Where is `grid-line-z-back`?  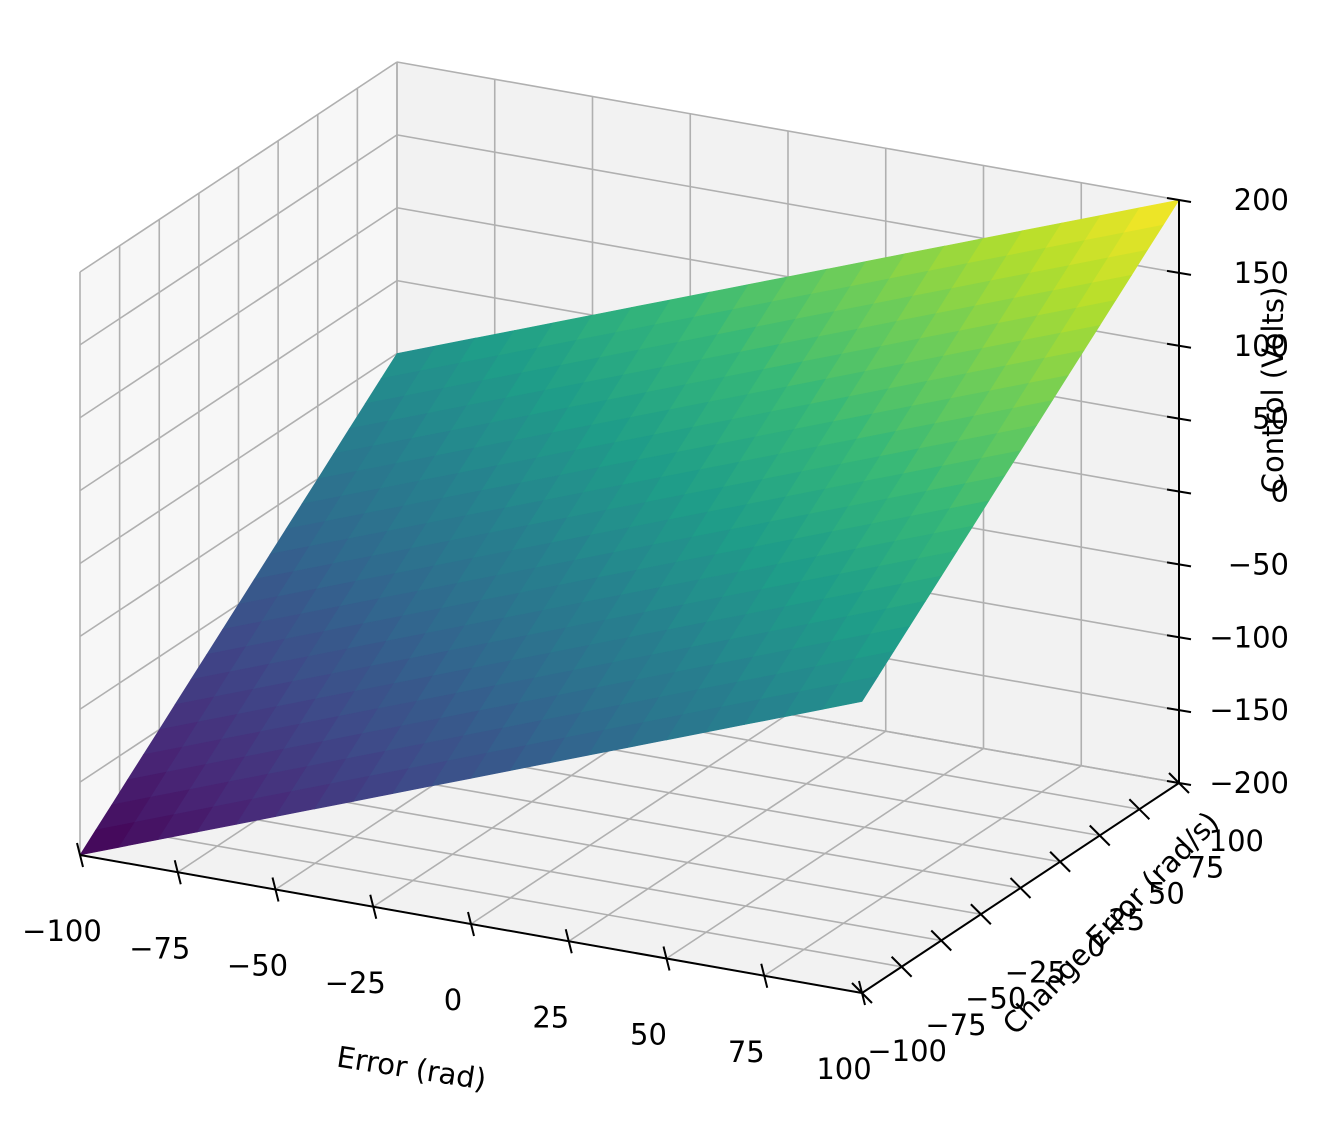
grid-line-z-back is located at coordinates (788, 131).